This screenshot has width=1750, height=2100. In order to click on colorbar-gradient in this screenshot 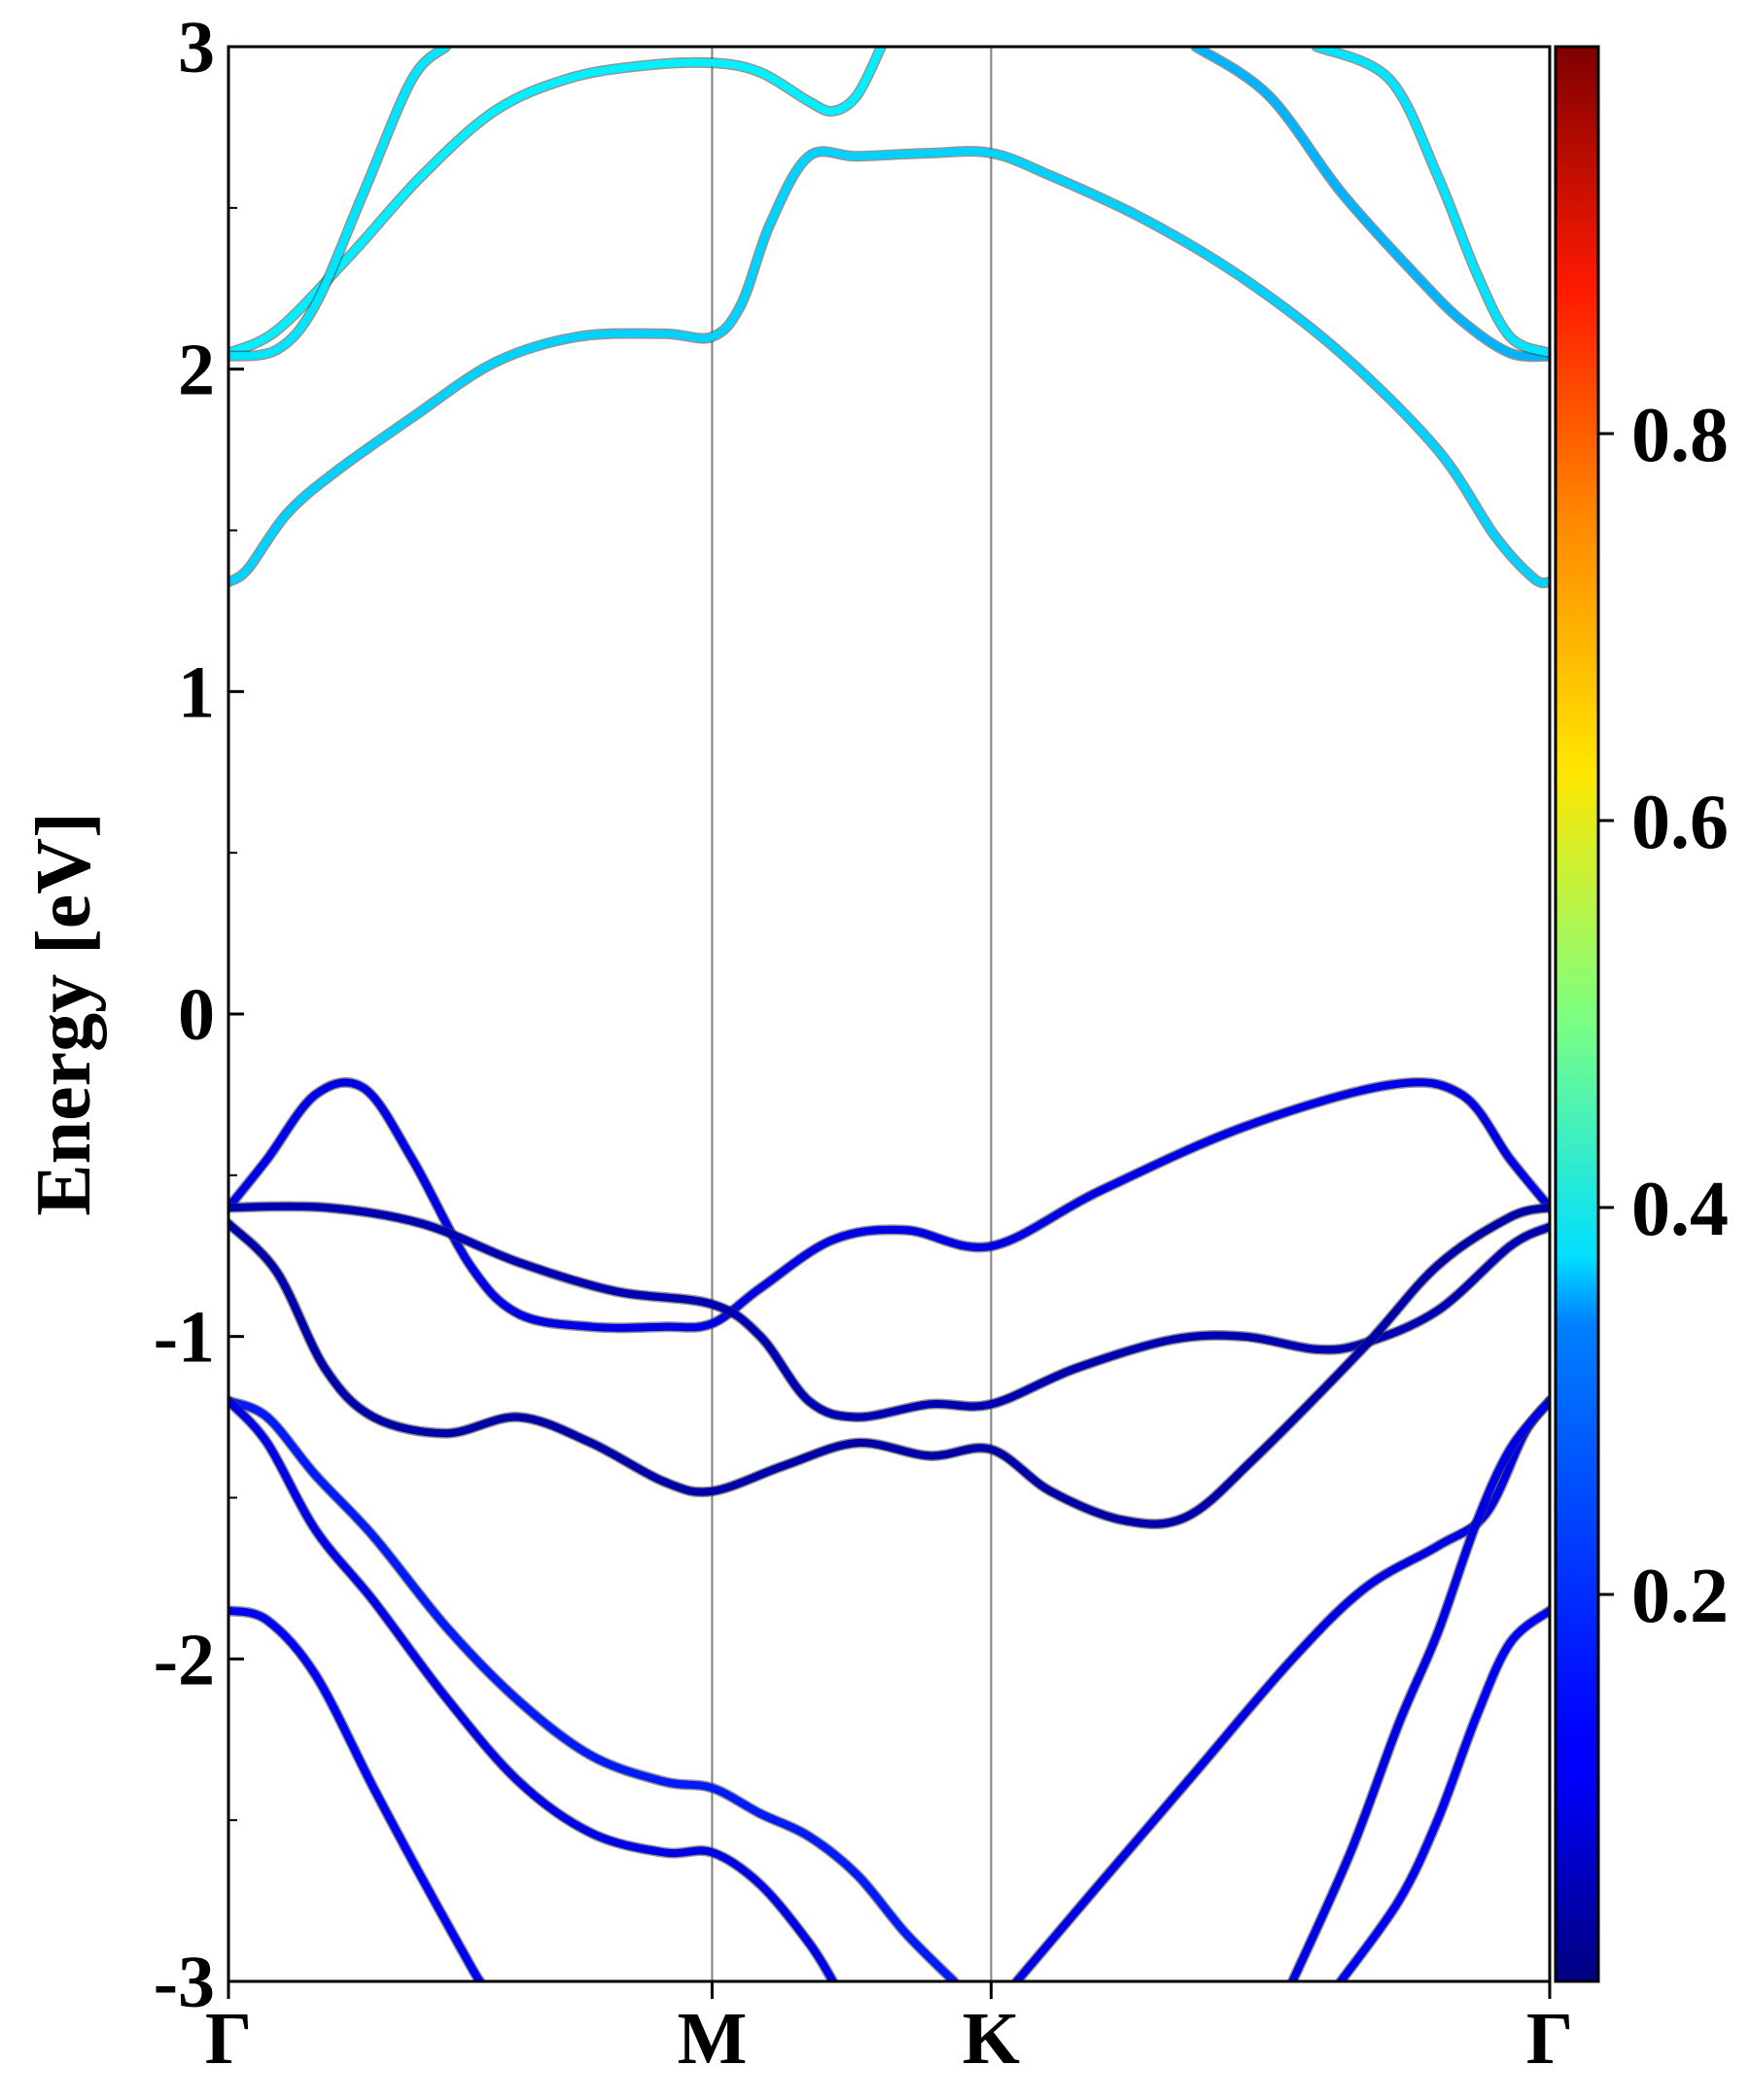, I will do `click(1577, 1014)`.